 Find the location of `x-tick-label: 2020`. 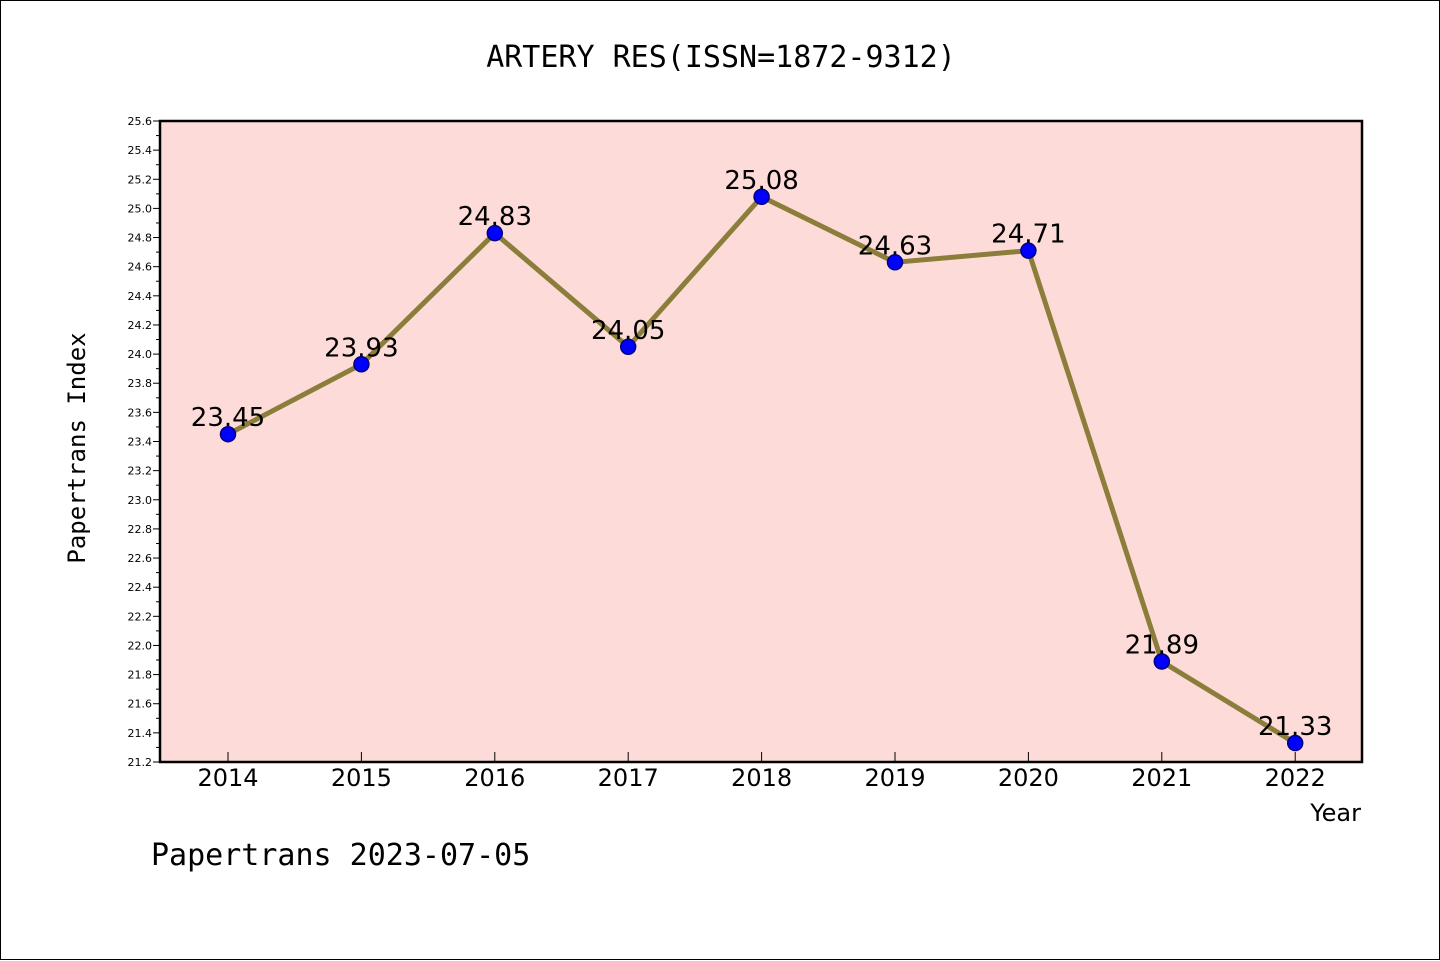

x-tick-label: 2020 is located at coordinates (1028, 778).